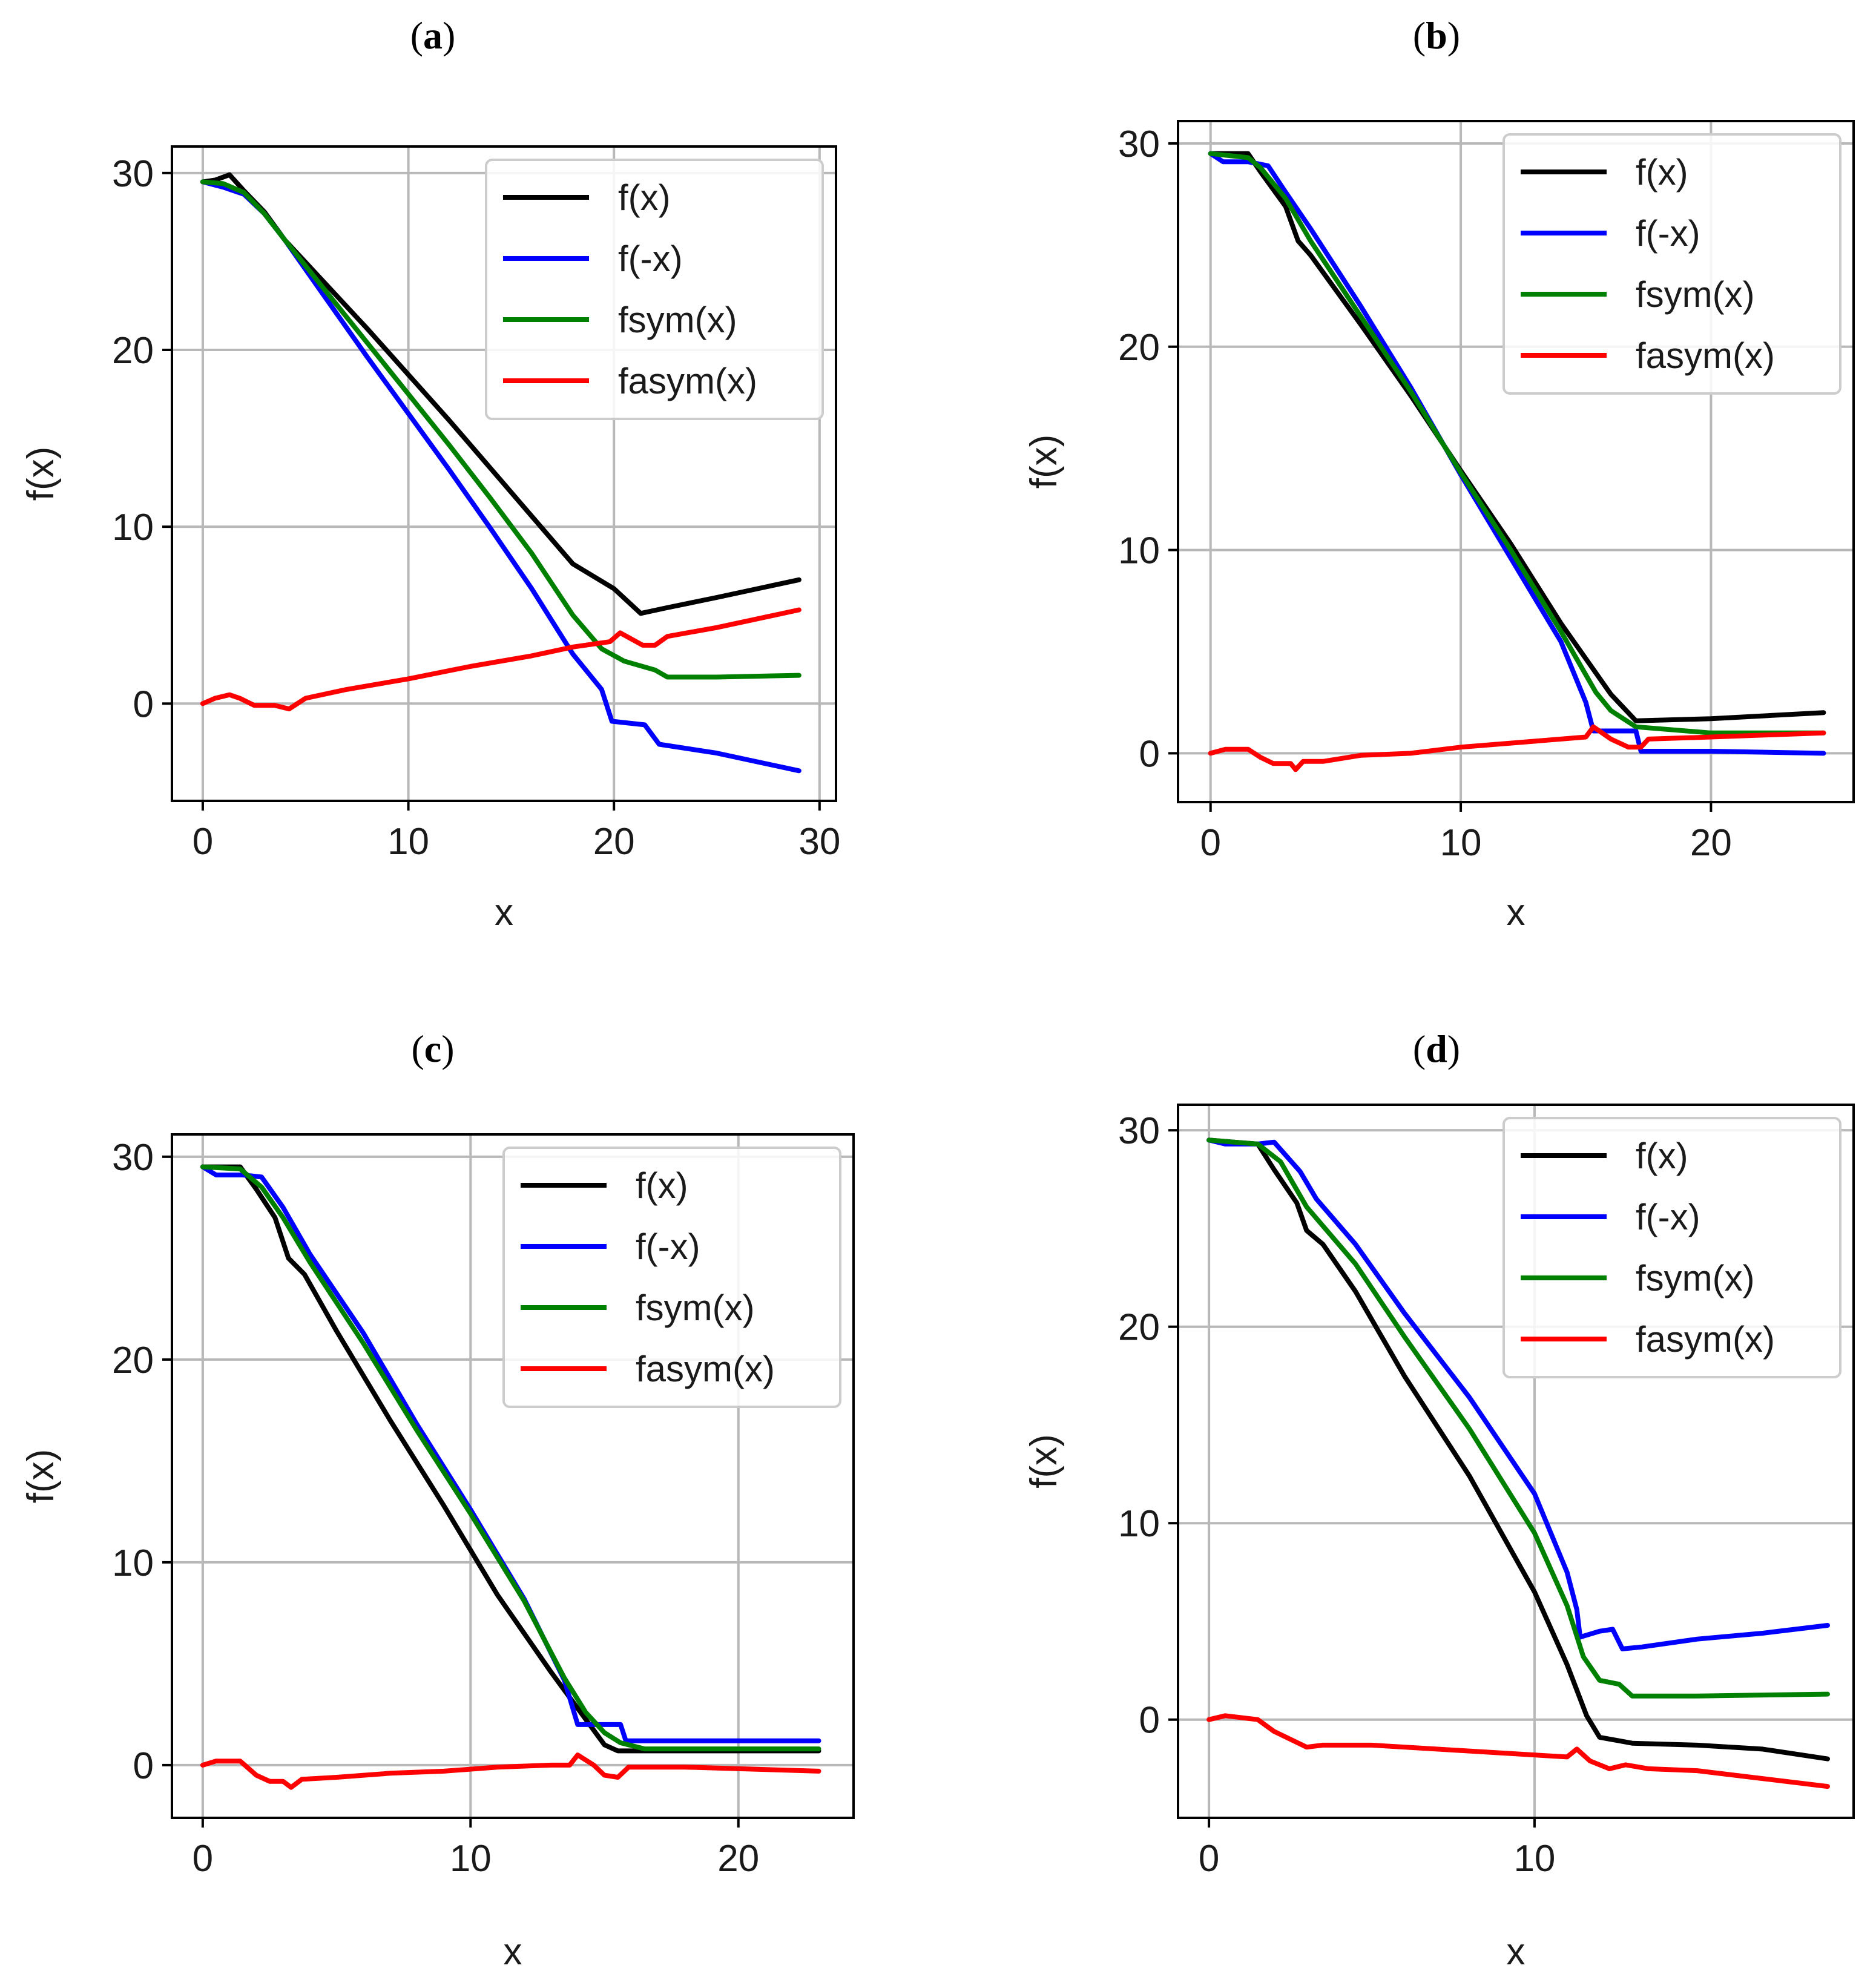 The image size is (1876, 1971). Describe the element at coordinates (819, 842) in the screenshot. I see `x-tick-label: 30` at that location.